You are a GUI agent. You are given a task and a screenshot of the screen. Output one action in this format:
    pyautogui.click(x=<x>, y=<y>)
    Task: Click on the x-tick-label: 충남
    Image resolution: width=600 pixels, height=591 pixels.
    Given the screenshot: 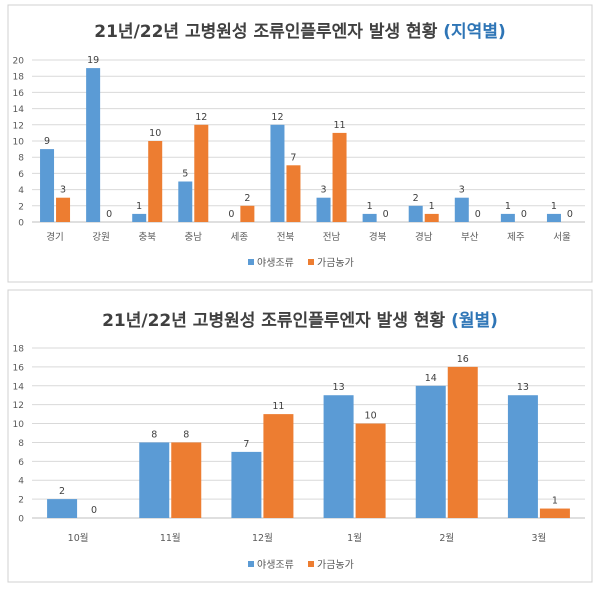 What is the action you would take?
    pyautogui.click(x=194, y=237)
    